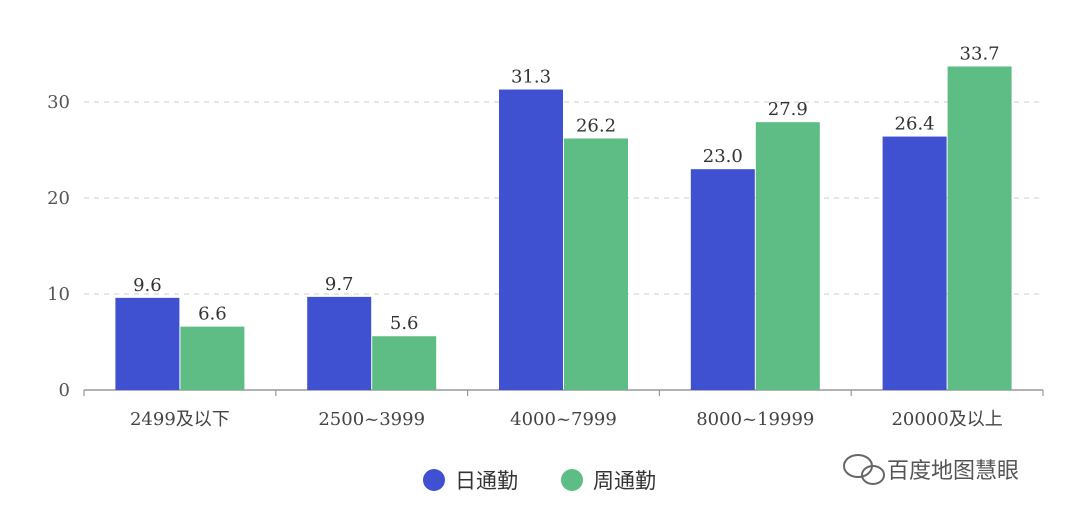 The image size is (1080, 517). What do you see at coordinates (563, 419) in the screenshot?
I see `x-tick-label: 4000~7999` at bounding box center [563, 419].